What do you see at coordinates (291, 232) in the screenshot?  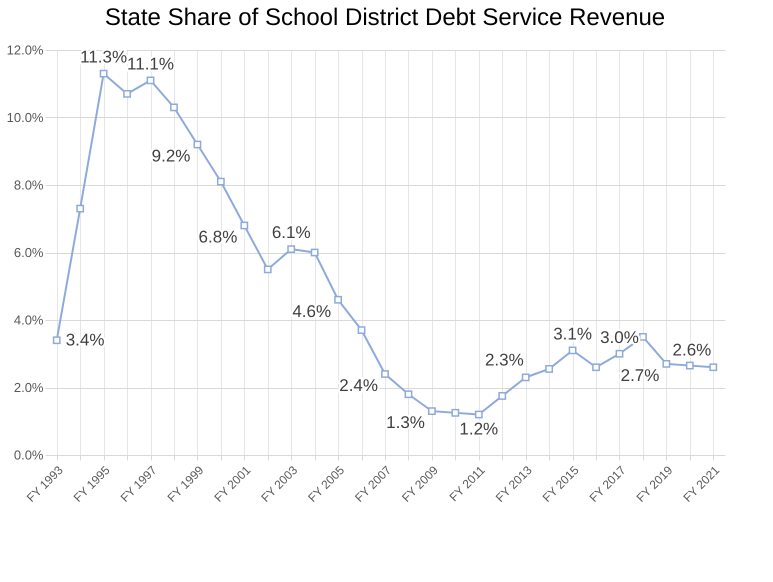 I see `data-label: 6.1%` at bounding box center [291, 232].